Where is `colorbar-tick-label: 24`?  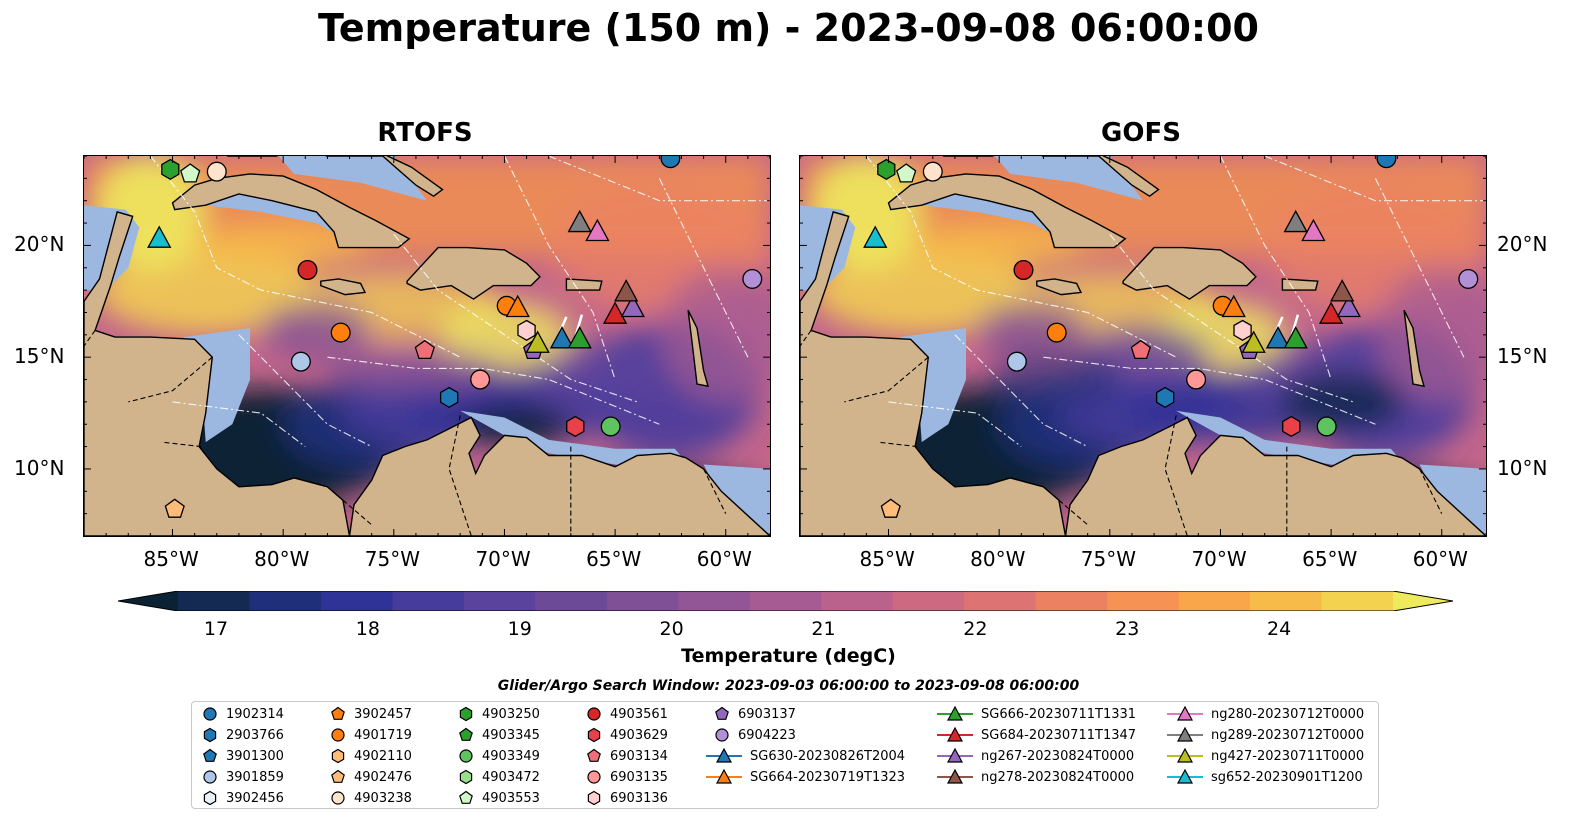
colorbar-tick-label: 24 is located at coordinates (1279, 629).